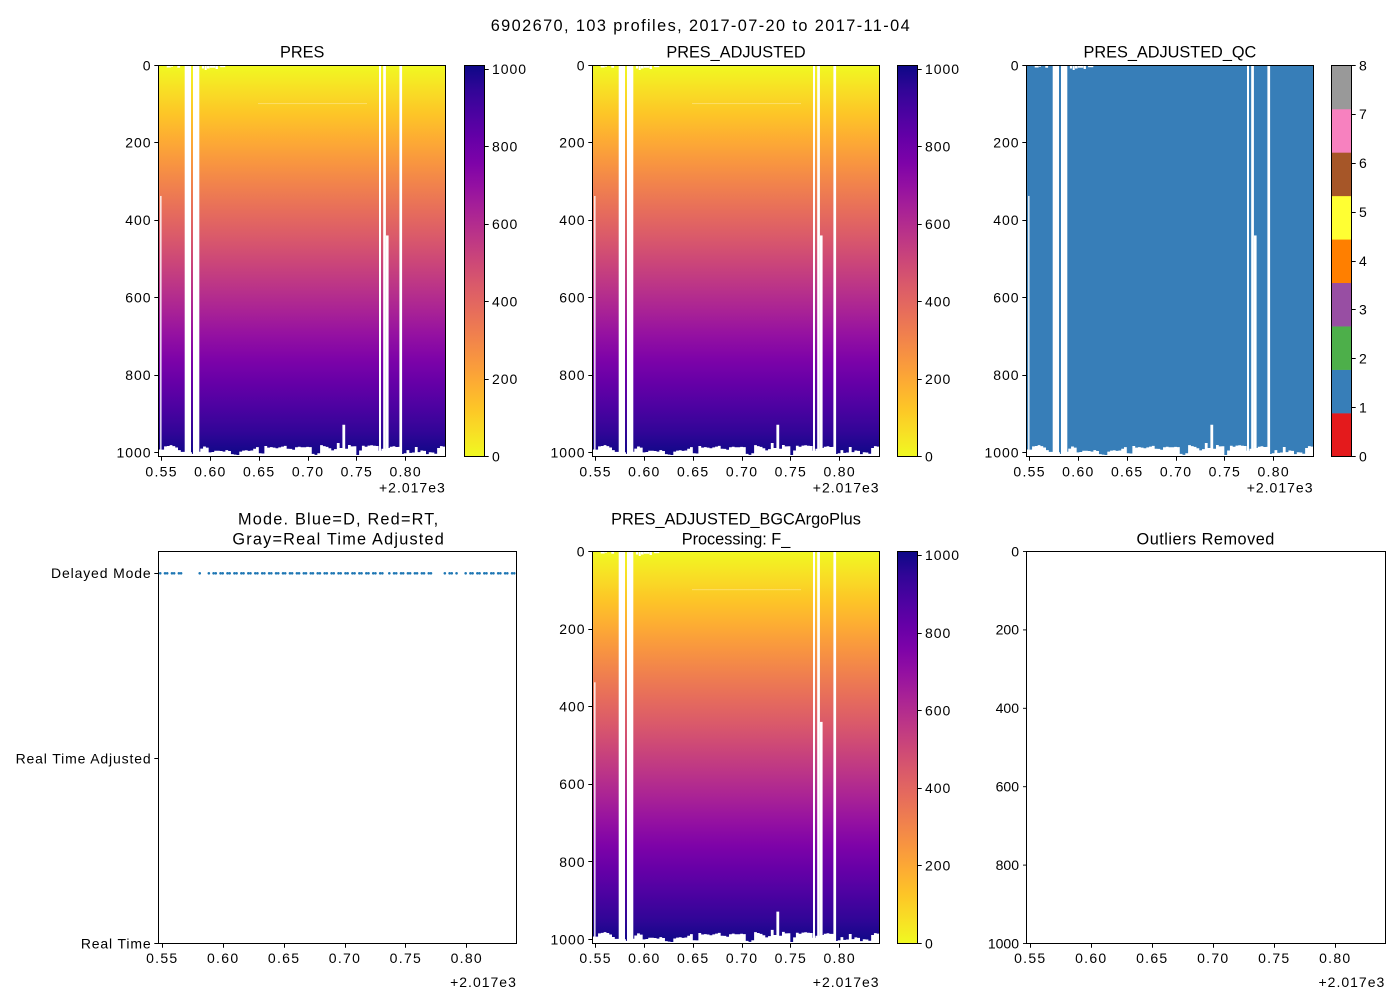 Image resolution: width=1400 pixels, height=1000 pixels. I want to click on svg-text: PRES, so click(302, 53).